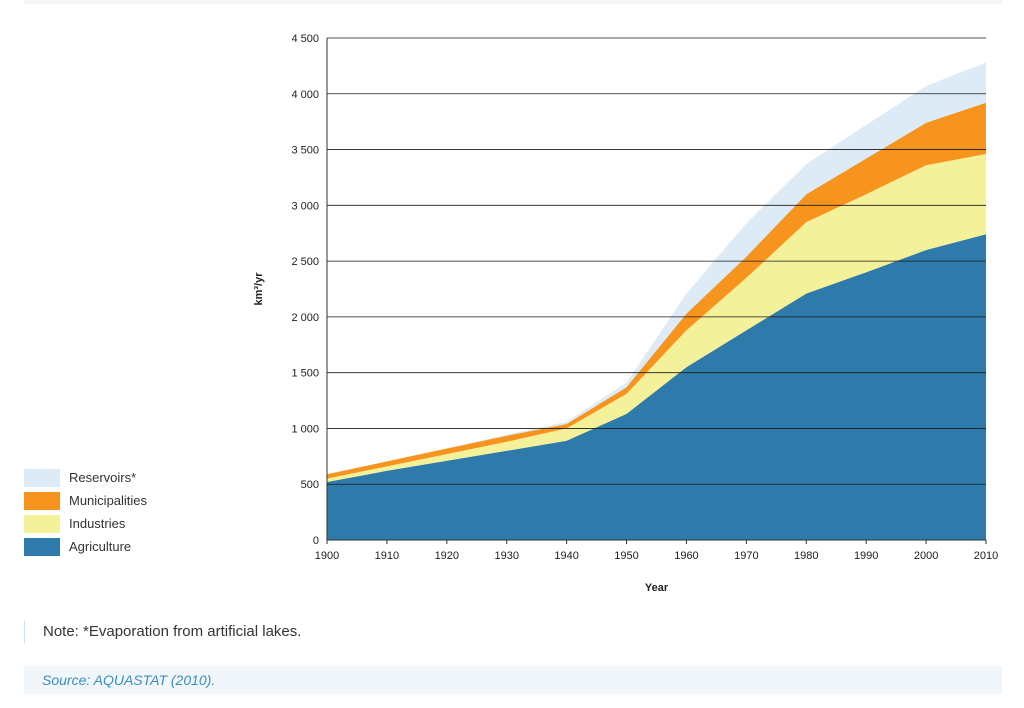 Image resolution: width=1024 pixels, height=708 pixels. What do you see at coordinates (305, 206) in the screenshot?
I see `y-tick-label: 3 000` at bounding box center [305, 206].